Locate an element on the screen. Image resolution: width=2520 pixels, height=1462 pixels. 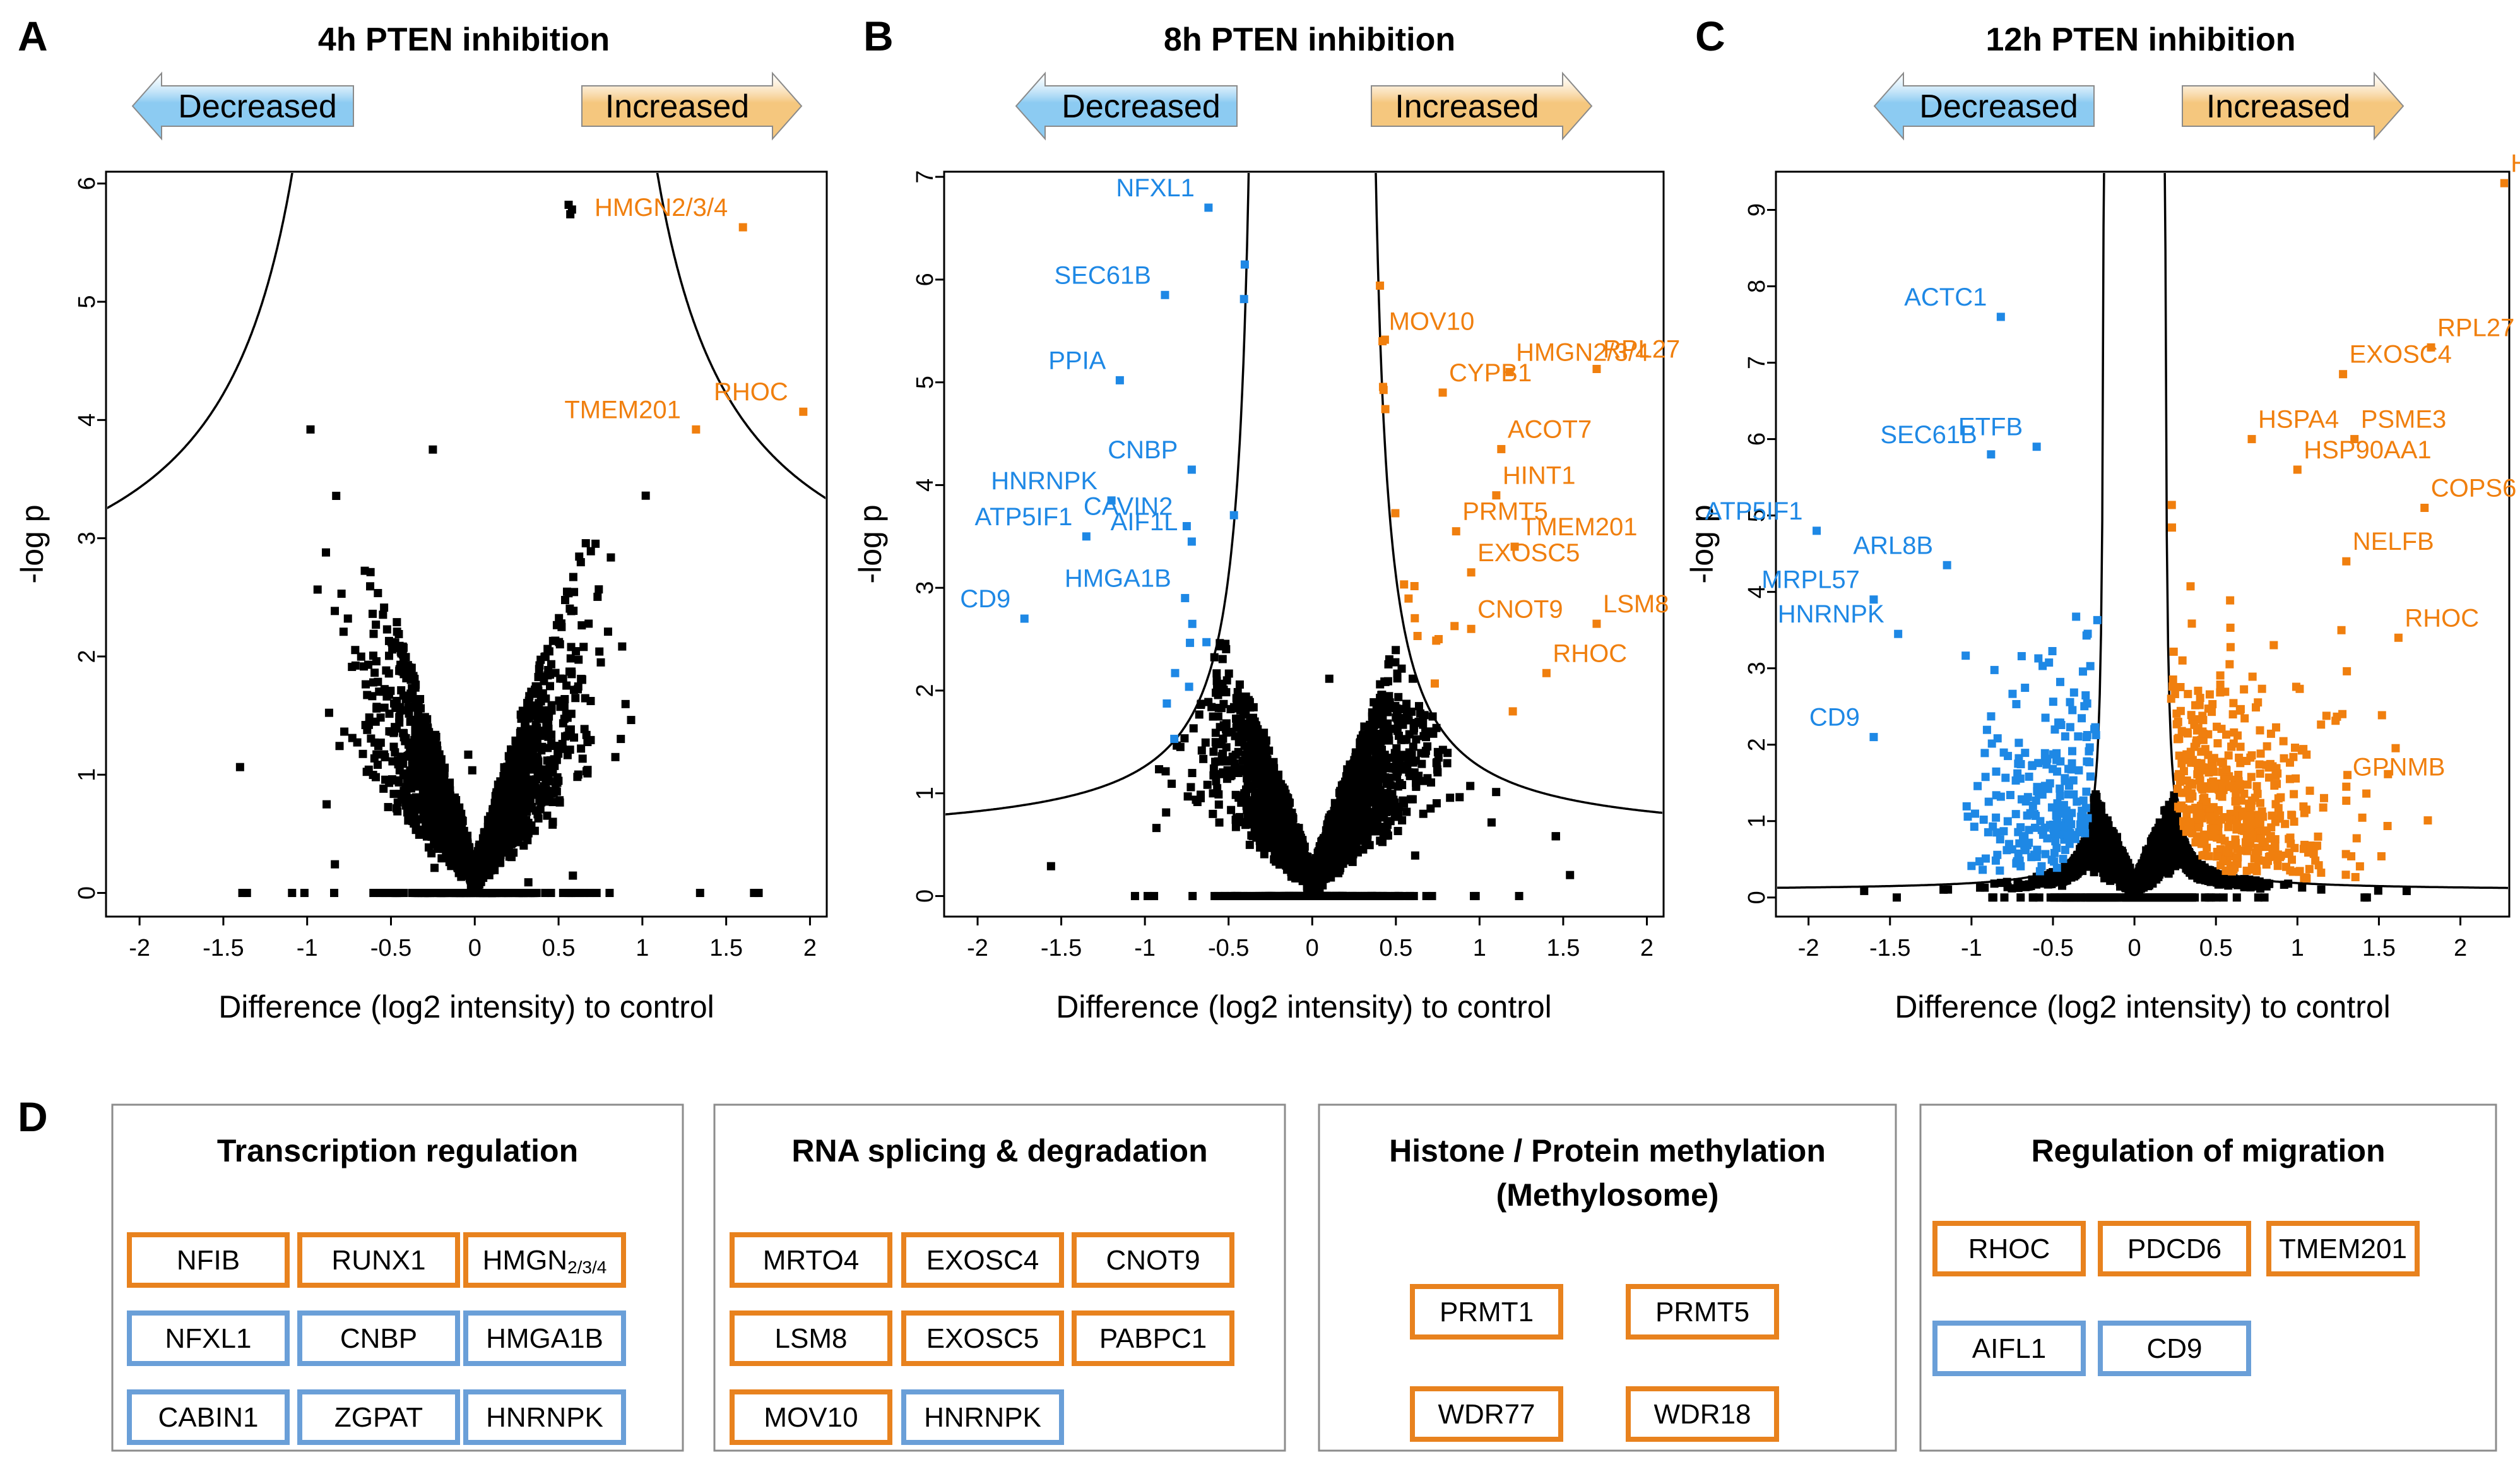
increased-arrow-A-label: Increased is located at coordinates (677, 106).